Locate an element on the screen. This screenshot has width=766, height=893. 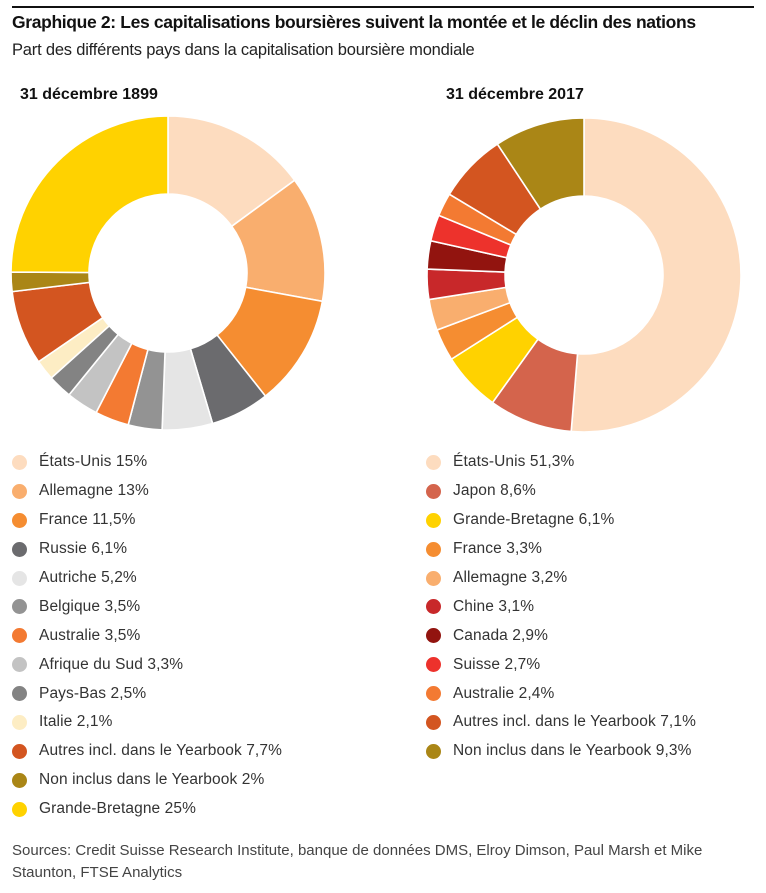
panel-title-2017: 31 décembre 2017 is located at coordinates (515, 94).